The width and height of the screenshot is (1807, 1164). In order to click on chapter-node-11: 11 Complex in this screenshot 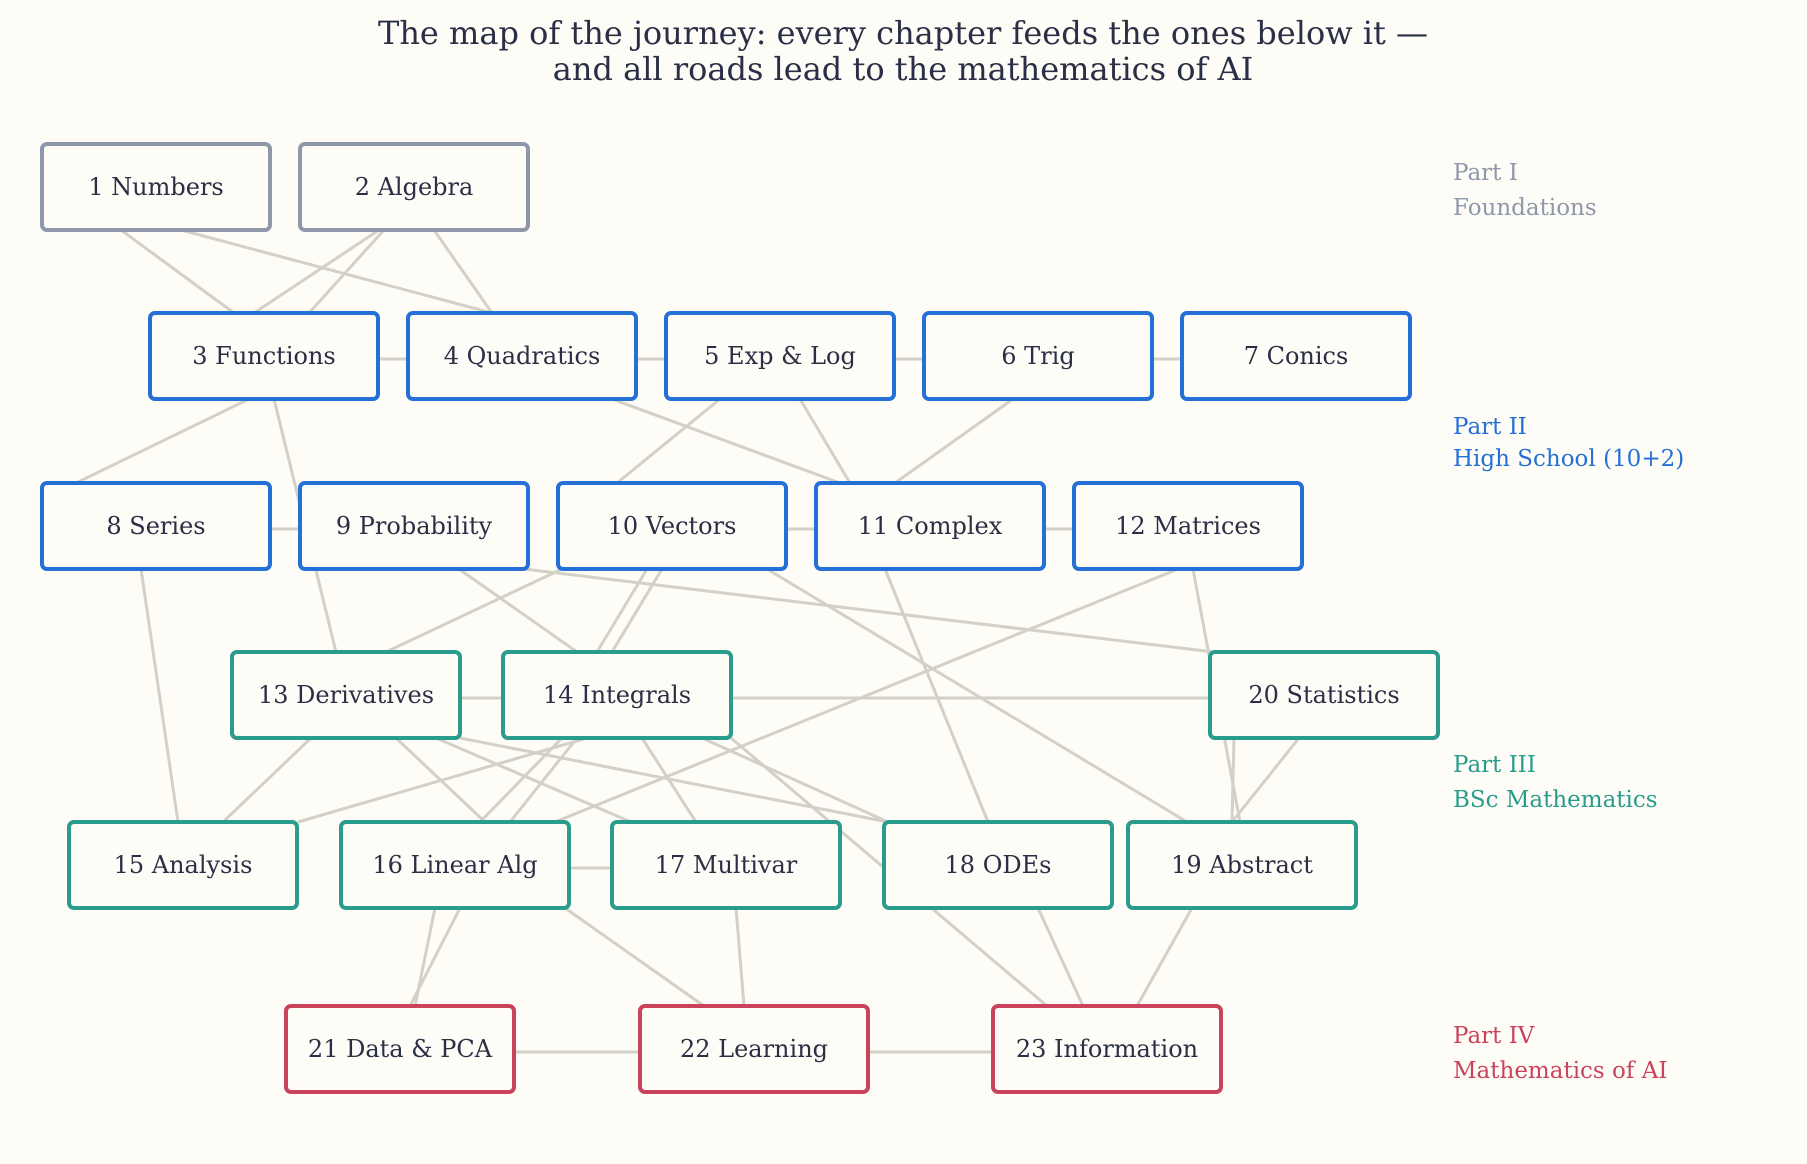, I will do `click(930, 526)`.